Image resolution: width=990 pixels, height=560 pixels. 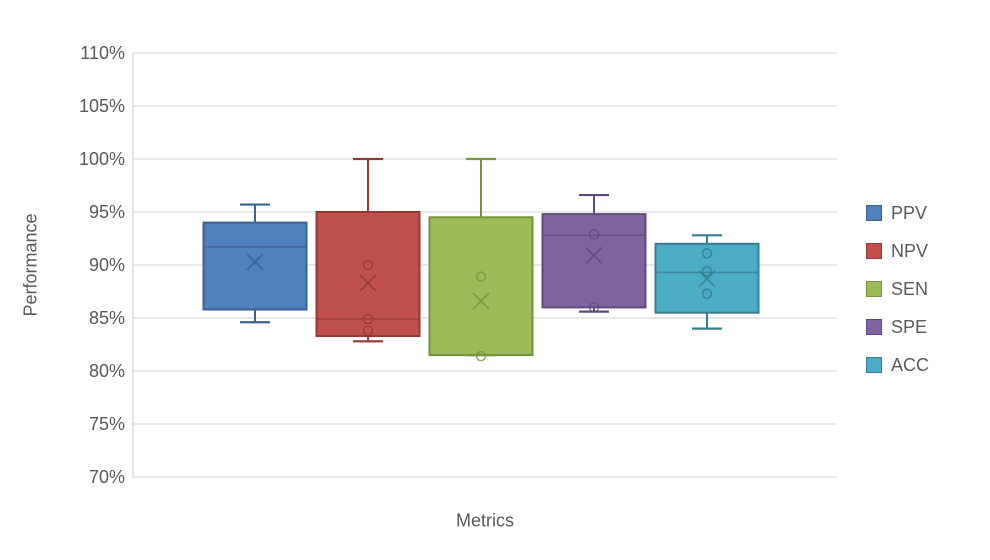 What do you see at coordinates (102, 53) in the screenshot?
I see `y-tick-label: 110%` at bounding box center [102, 53].